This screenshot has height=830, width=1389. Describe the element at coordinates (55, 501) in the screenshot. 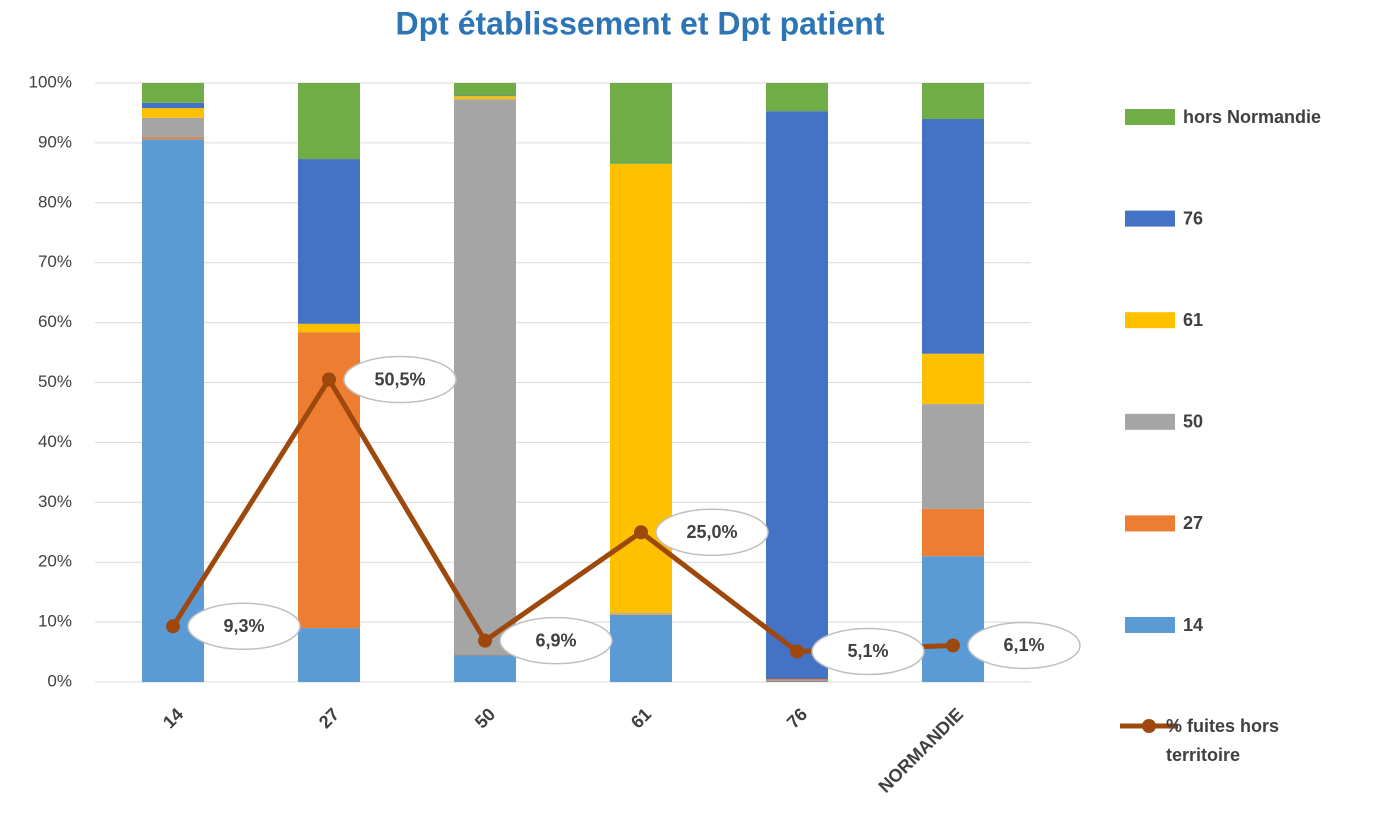

I see `y-tick-label: 30%` at that location.